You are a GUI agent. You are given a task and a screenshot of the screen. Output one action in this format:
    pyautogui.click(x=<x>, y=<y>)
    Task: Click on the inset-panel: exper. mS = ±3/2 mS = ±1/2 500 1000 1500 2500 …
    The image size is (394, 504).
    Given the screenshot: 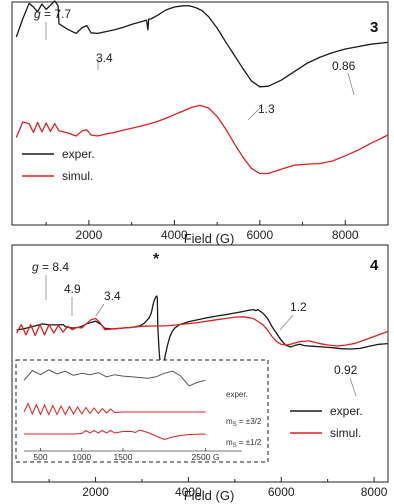 What is the action you would take?
    pyautogui.click(x=142, y=411)
    